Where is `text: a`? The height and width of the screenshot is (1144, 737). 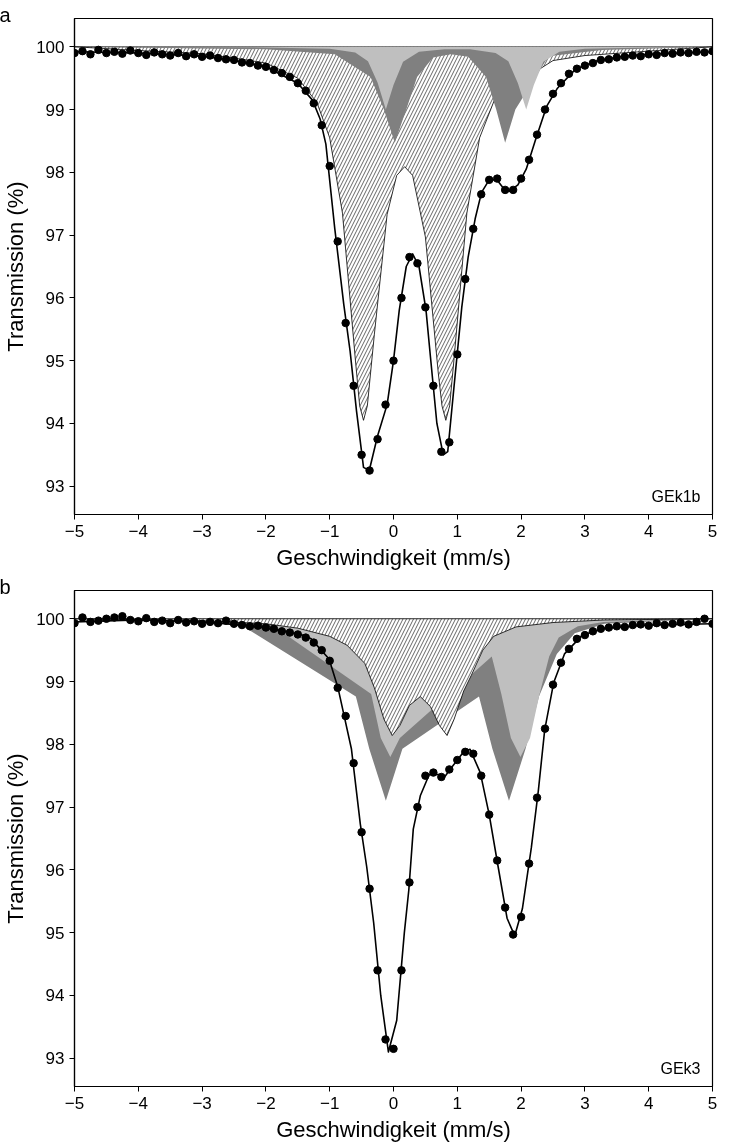
text: a is located at coordinates (6, 14).